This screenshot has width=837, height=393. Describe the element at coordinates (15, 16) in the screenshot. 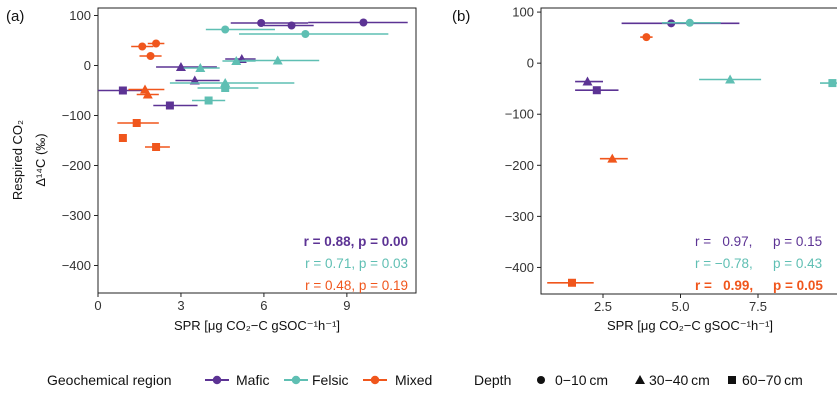

I see `panel-a-label: (a)` at that location.